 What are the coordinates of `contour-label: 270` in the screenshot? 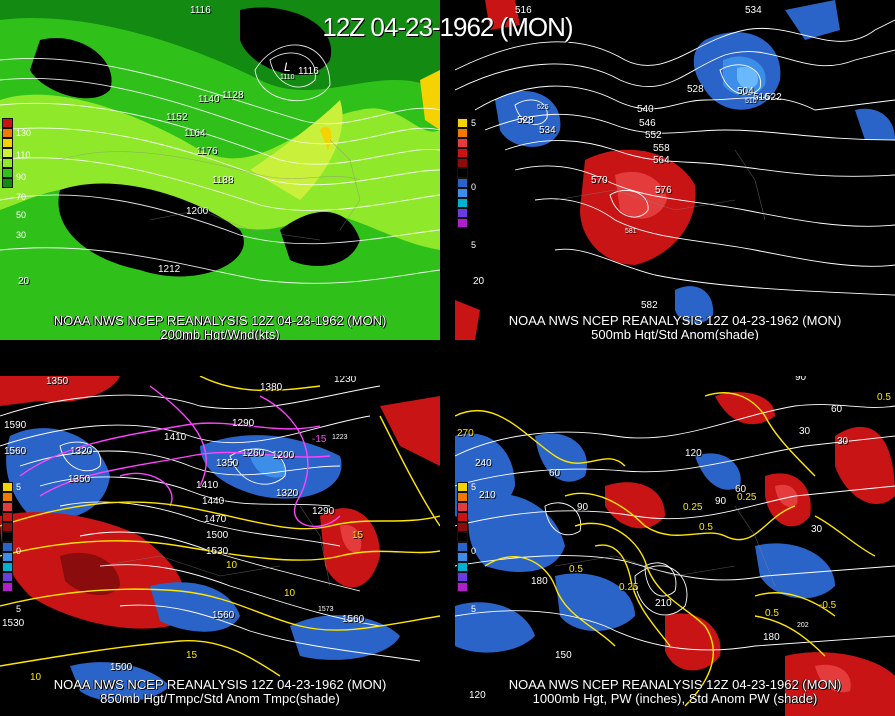 It's located at (465, 433).